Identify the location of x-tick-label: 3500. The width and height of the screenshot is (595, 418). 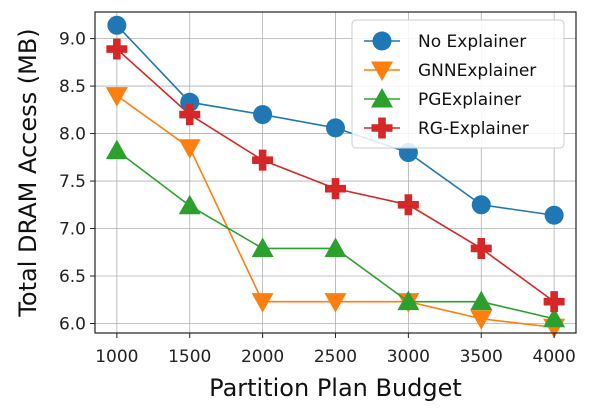
(481, 357).